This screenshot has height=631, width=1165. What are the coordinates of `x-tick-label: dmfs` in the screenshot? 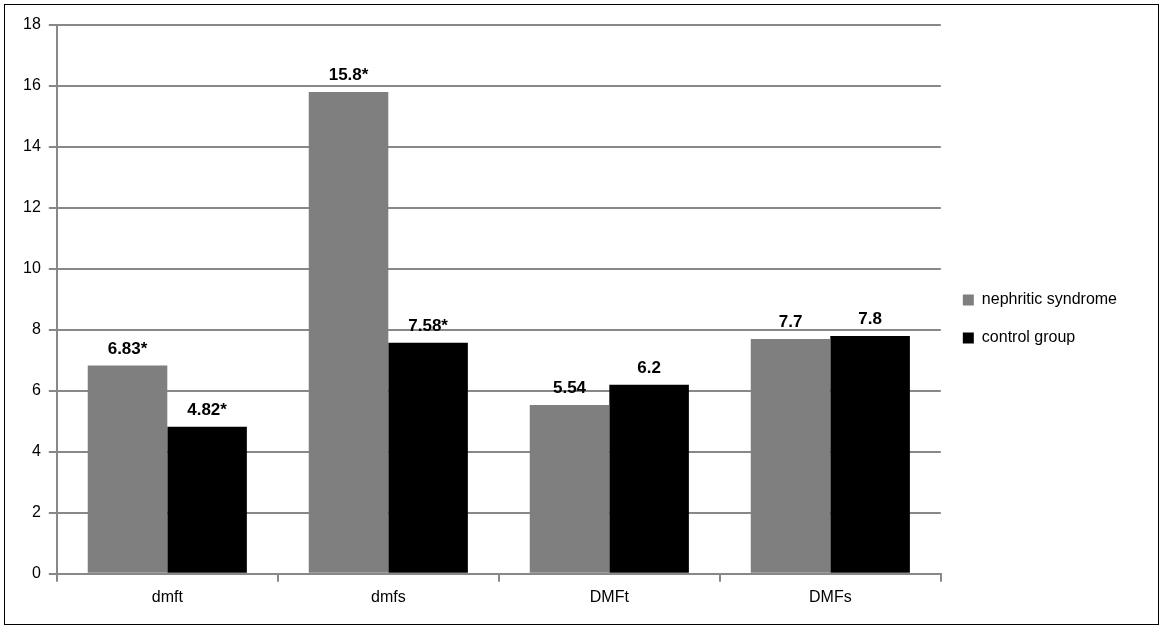 It's located at (388, 596).